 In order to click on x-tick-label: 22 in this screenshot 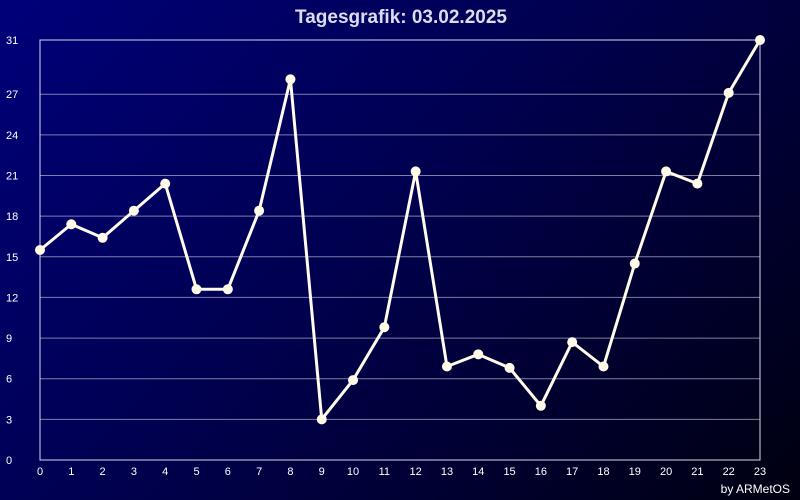, I will do `click(729, 472)`.